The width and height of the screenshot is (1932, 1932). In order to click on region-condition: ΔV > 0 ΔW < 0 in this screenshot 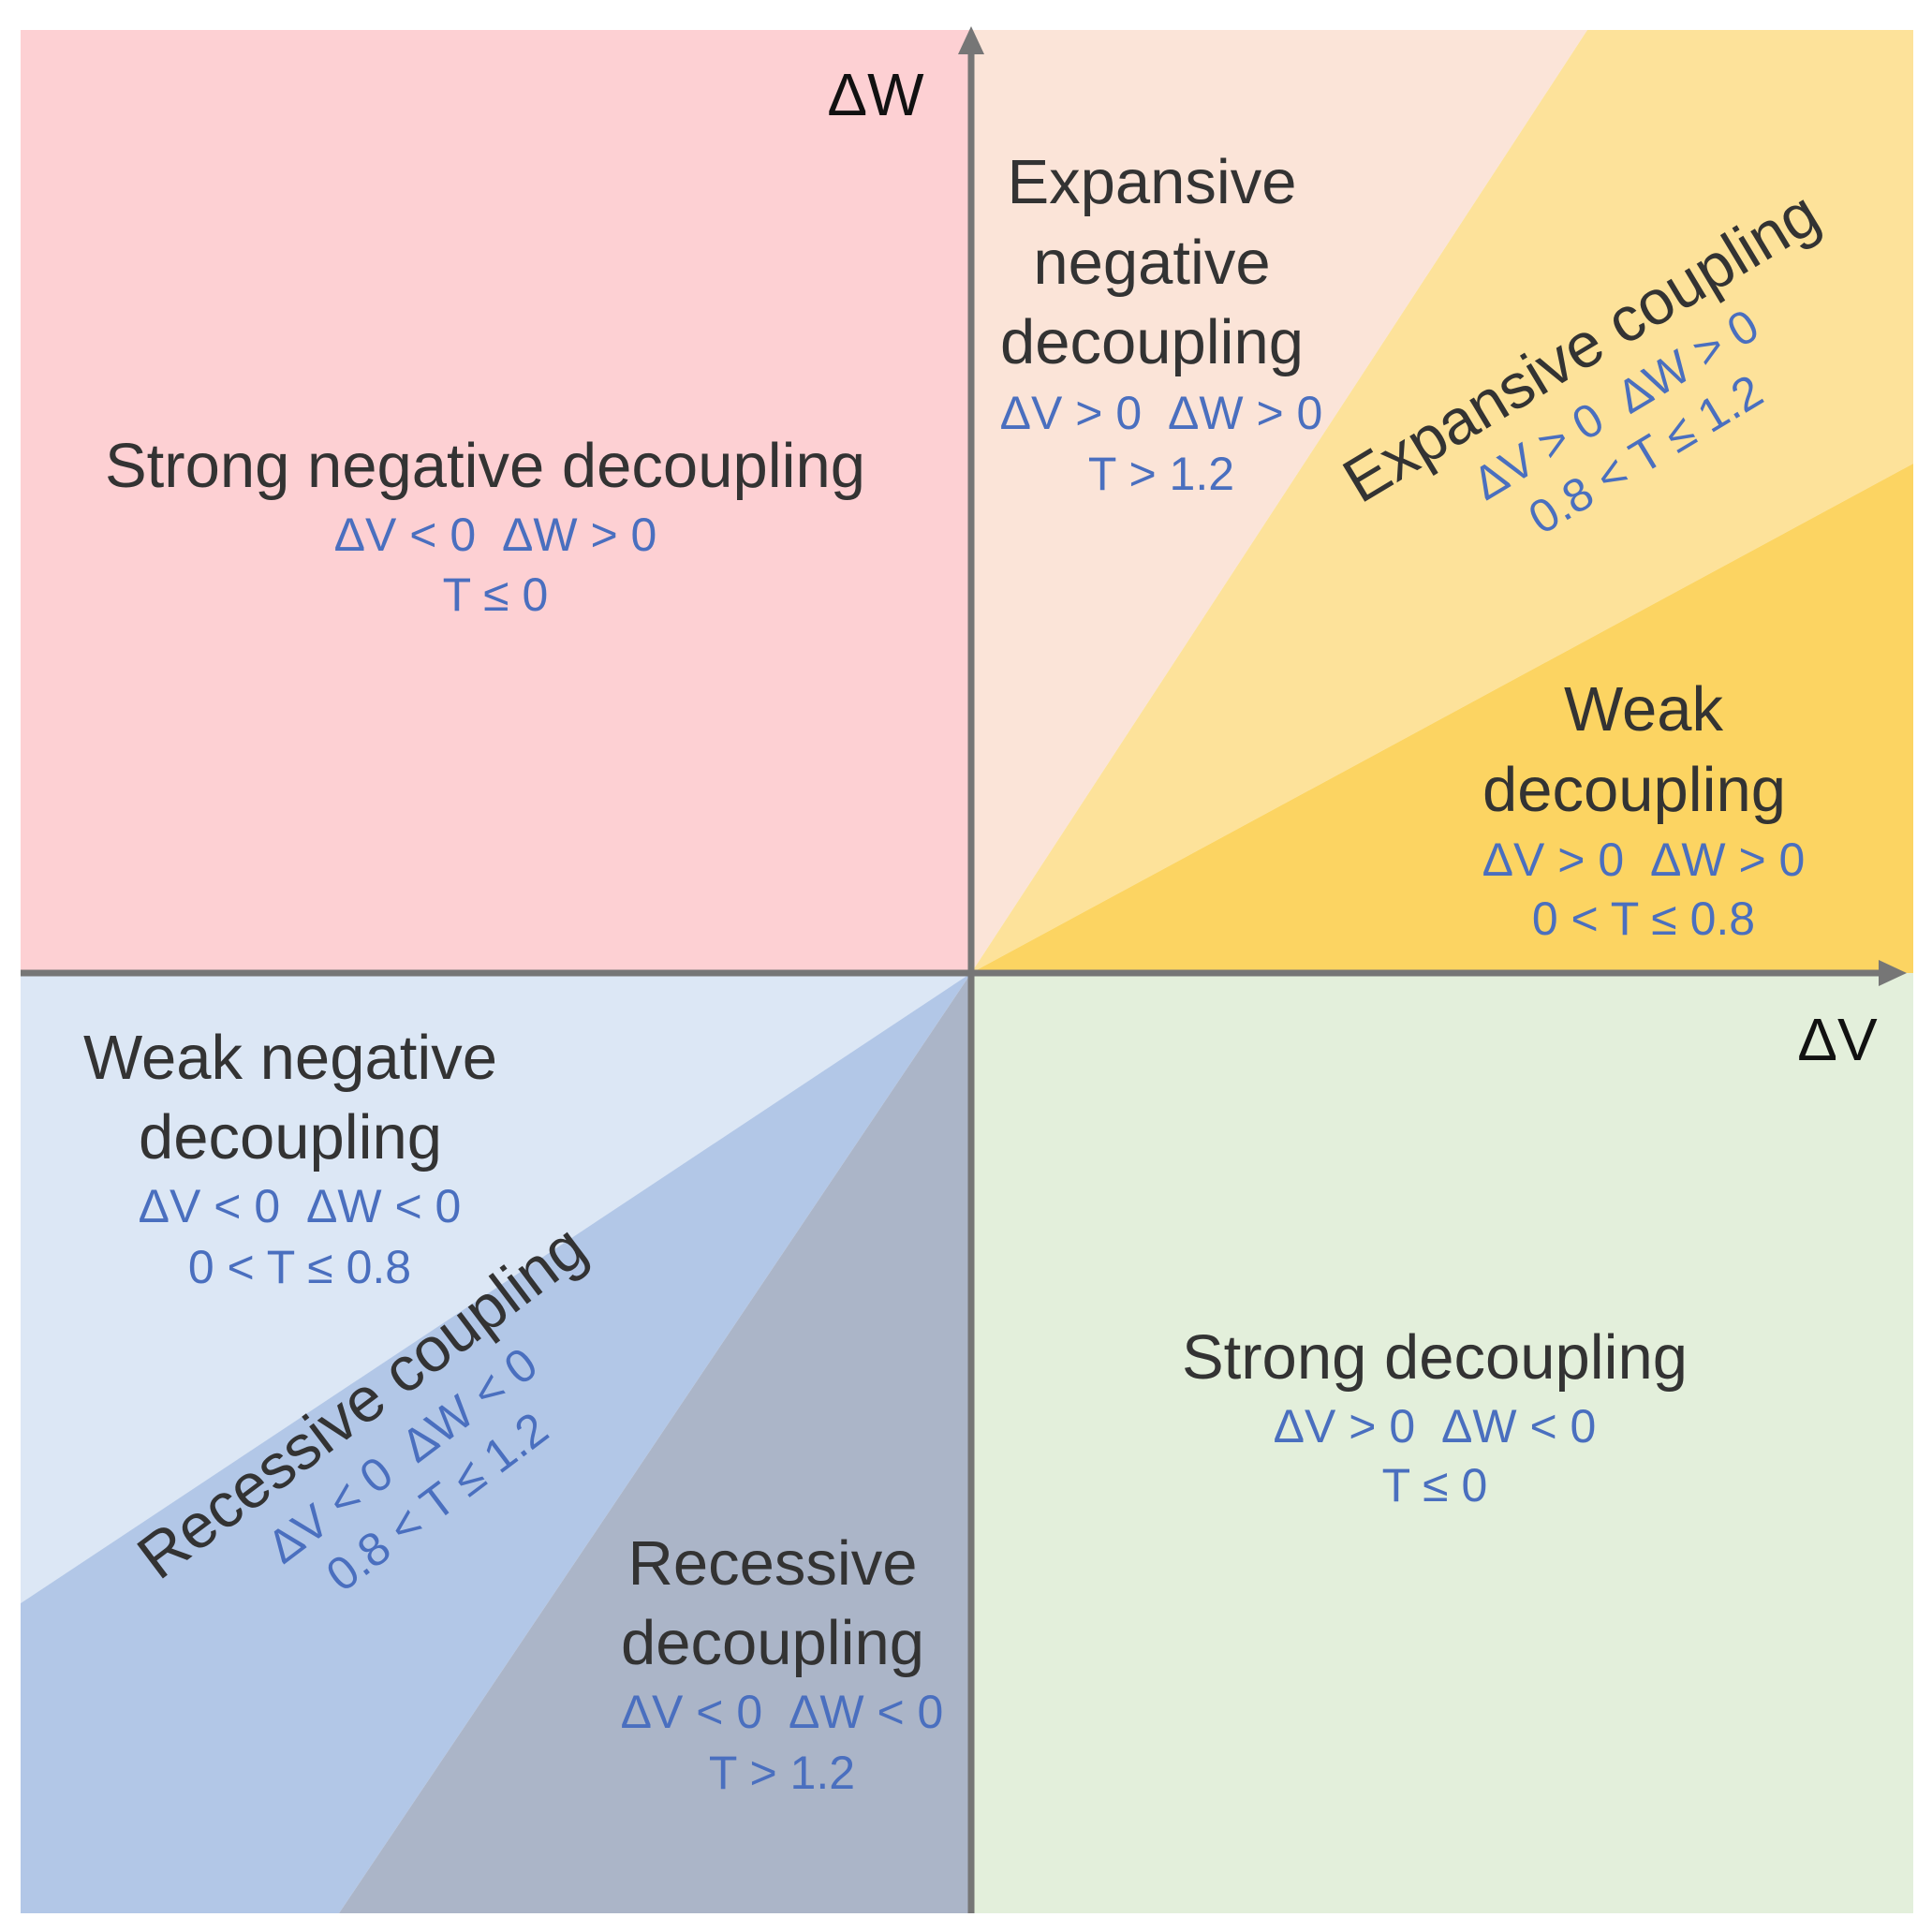, I will do `click(1435, 1426)`.